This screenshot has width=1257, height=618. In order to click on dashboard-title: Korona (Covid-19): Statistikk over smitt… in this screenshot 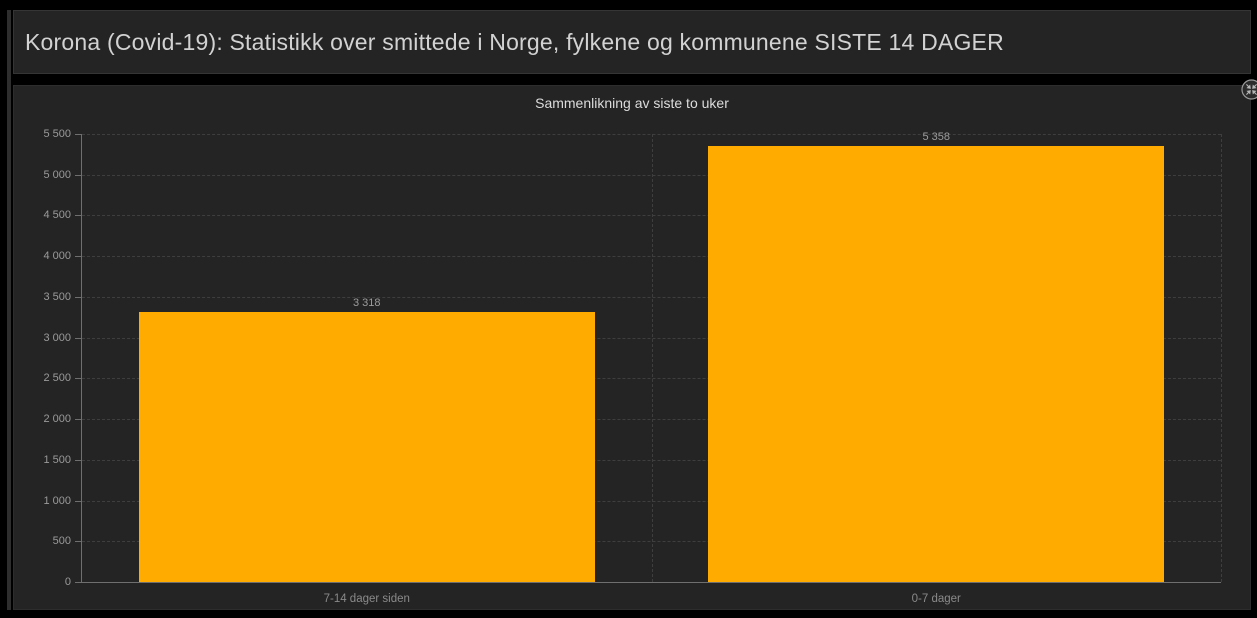, I will do `click(514, 41)`.